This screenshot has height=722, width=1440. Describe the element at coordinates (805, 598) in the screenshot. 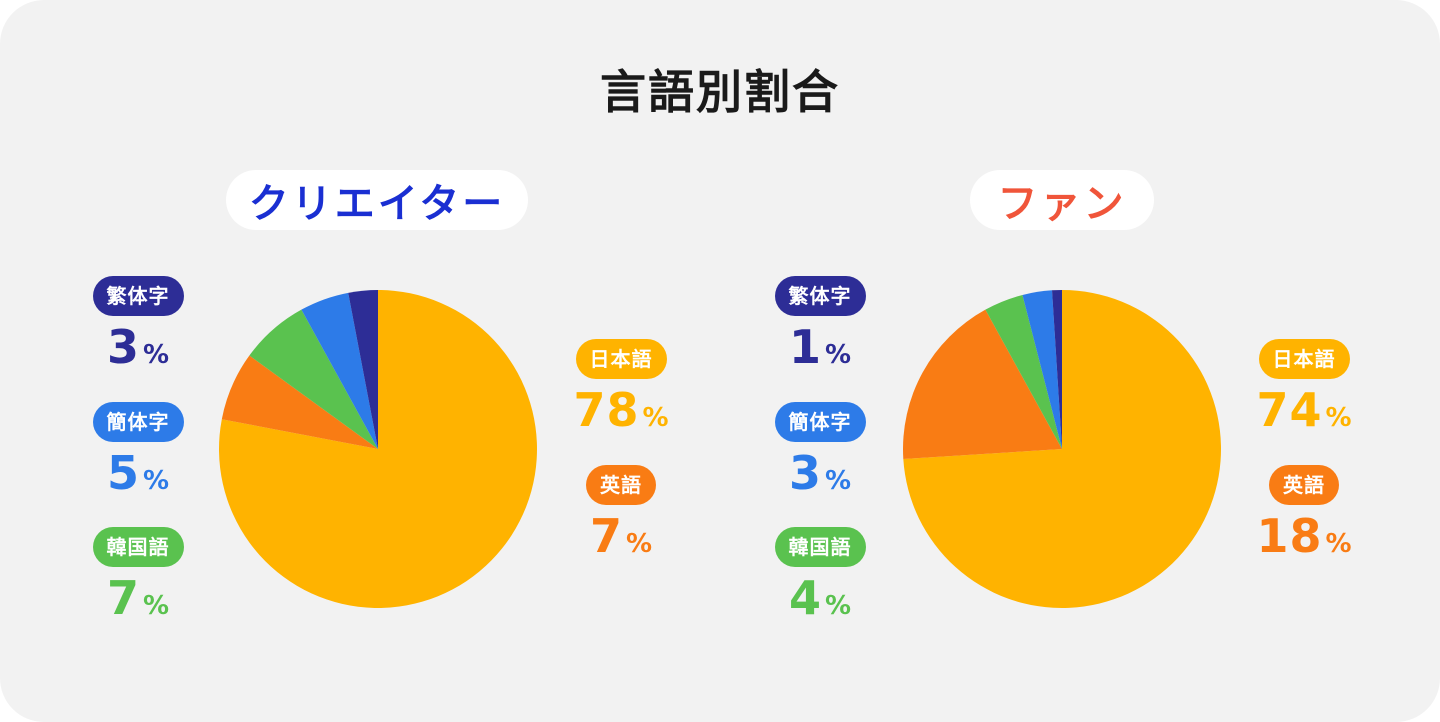

I see `value-korean: 4` at that location.